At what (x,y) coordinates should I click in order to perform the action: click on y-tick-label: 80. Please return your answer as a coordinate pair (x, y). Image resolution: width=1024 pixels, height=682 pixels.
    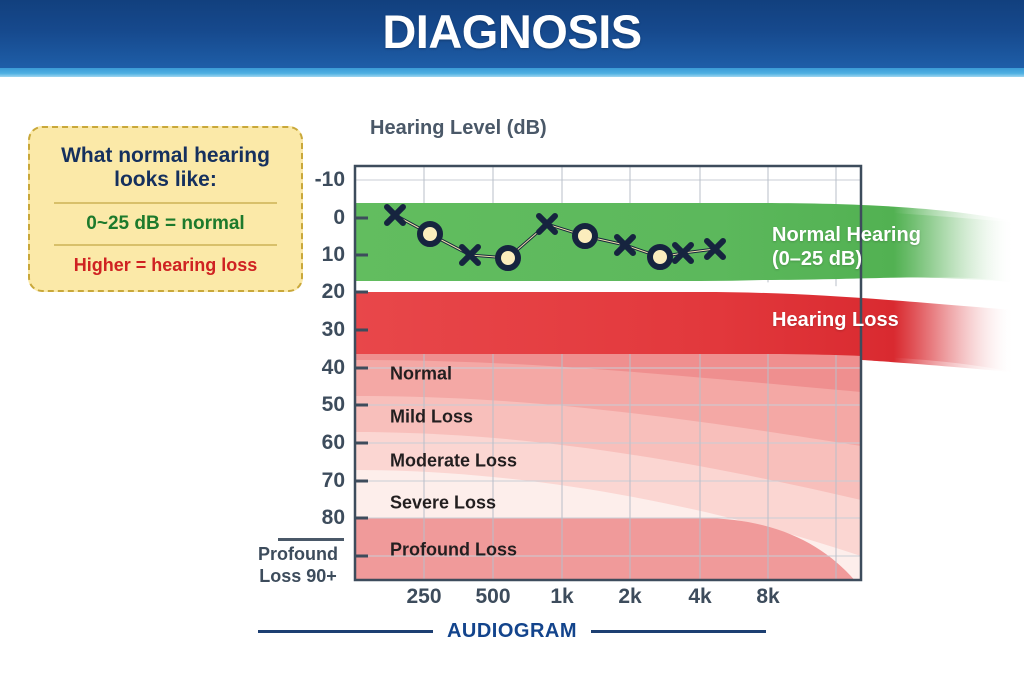
    Looking at the image, I should click on (333, 517).